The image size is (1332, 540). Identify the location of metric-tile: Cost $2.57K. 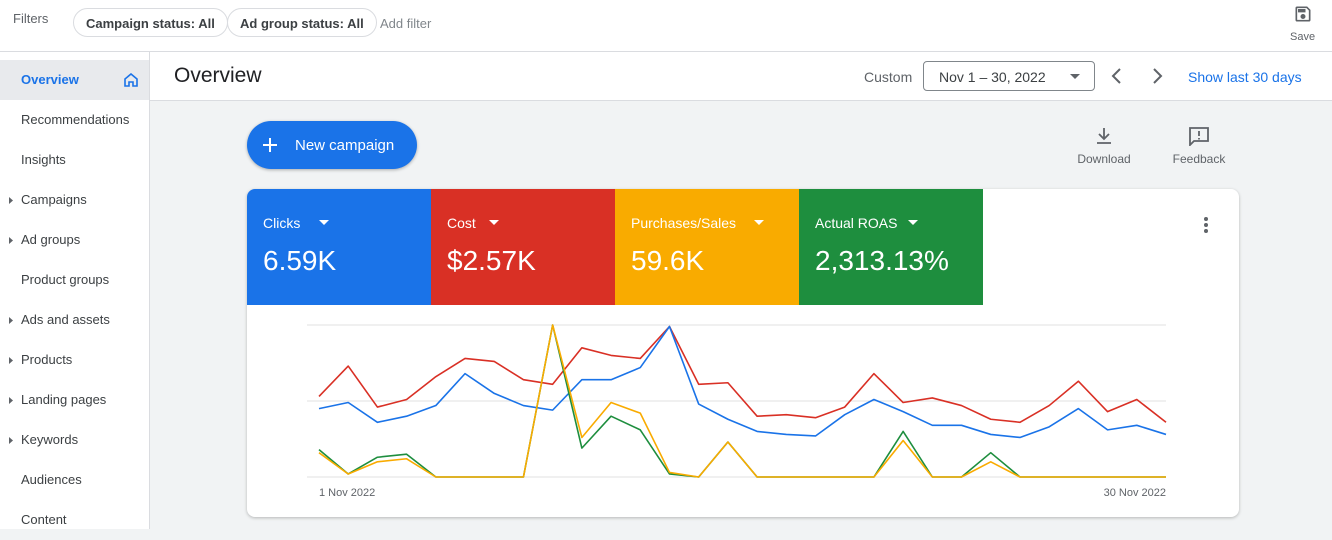
(523, 247).